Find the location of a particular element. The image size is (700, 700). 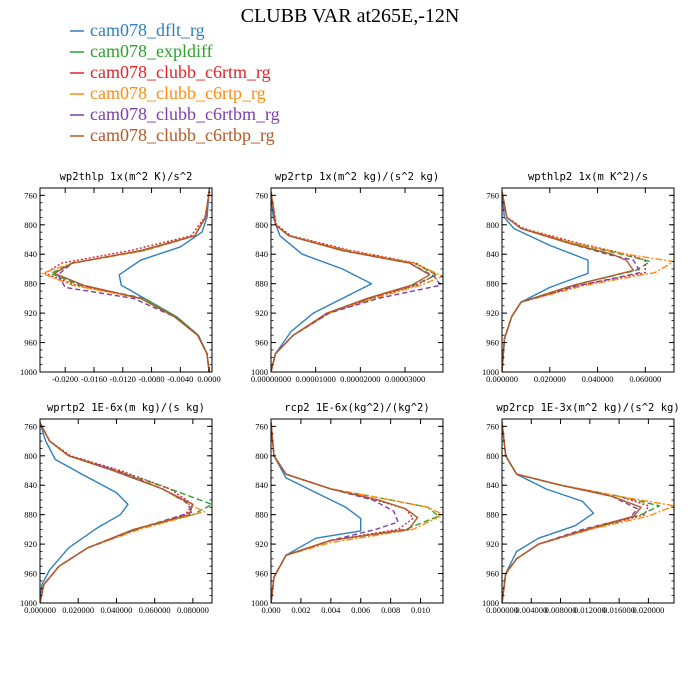

legend-label: cam078_clubb_c6rtp_rg is located at coordinates (178, 93).